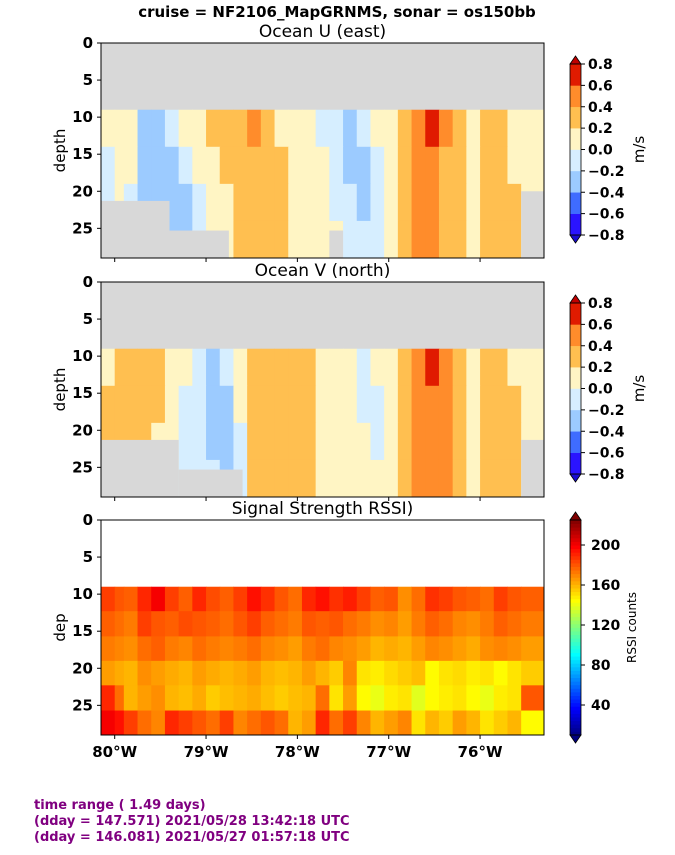 This screenshot has width=675, height=855. I want to click on colorbar-tick-label: 200, so click(605, 546).